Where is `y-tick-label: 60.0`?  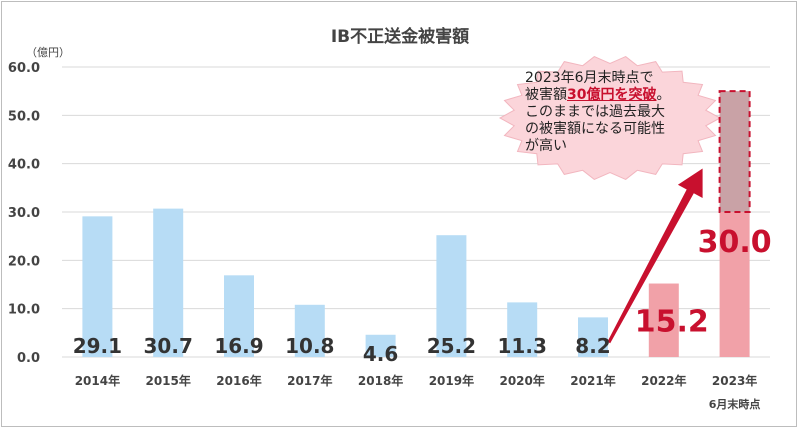
y-tick-label: 60.0 is located at coordinates (24, 68).